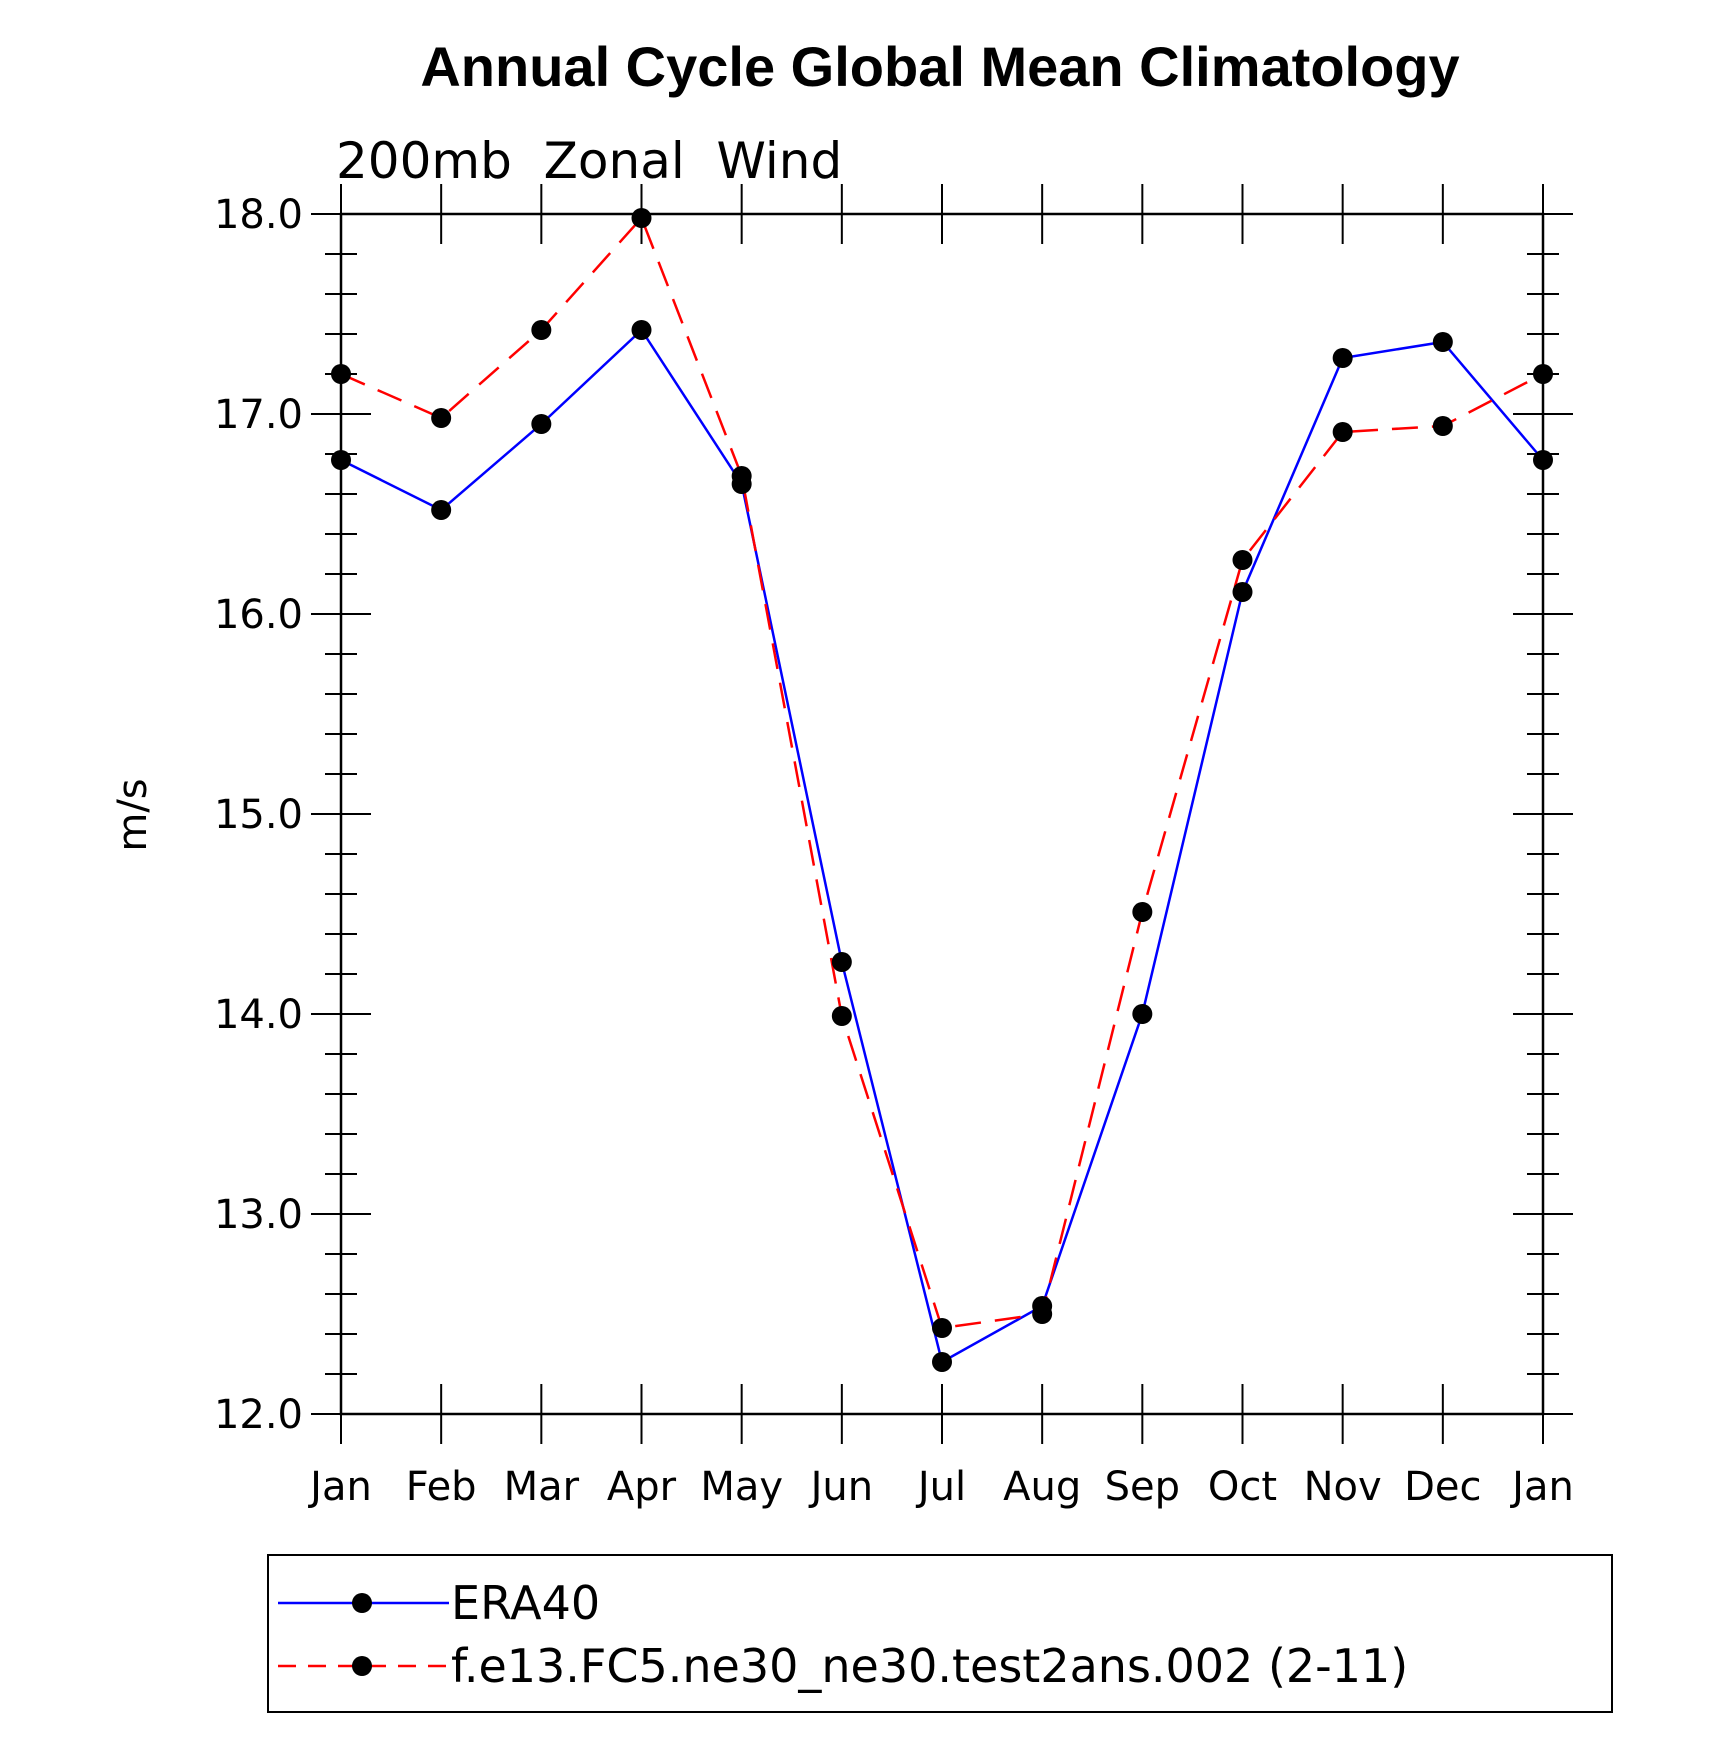 This screenshot has width=1710, height=1747. What do you see at coordinates (741, 1487) in the screenshot?
I see `x-tick-label: May` at bounding box center [741, 1487].